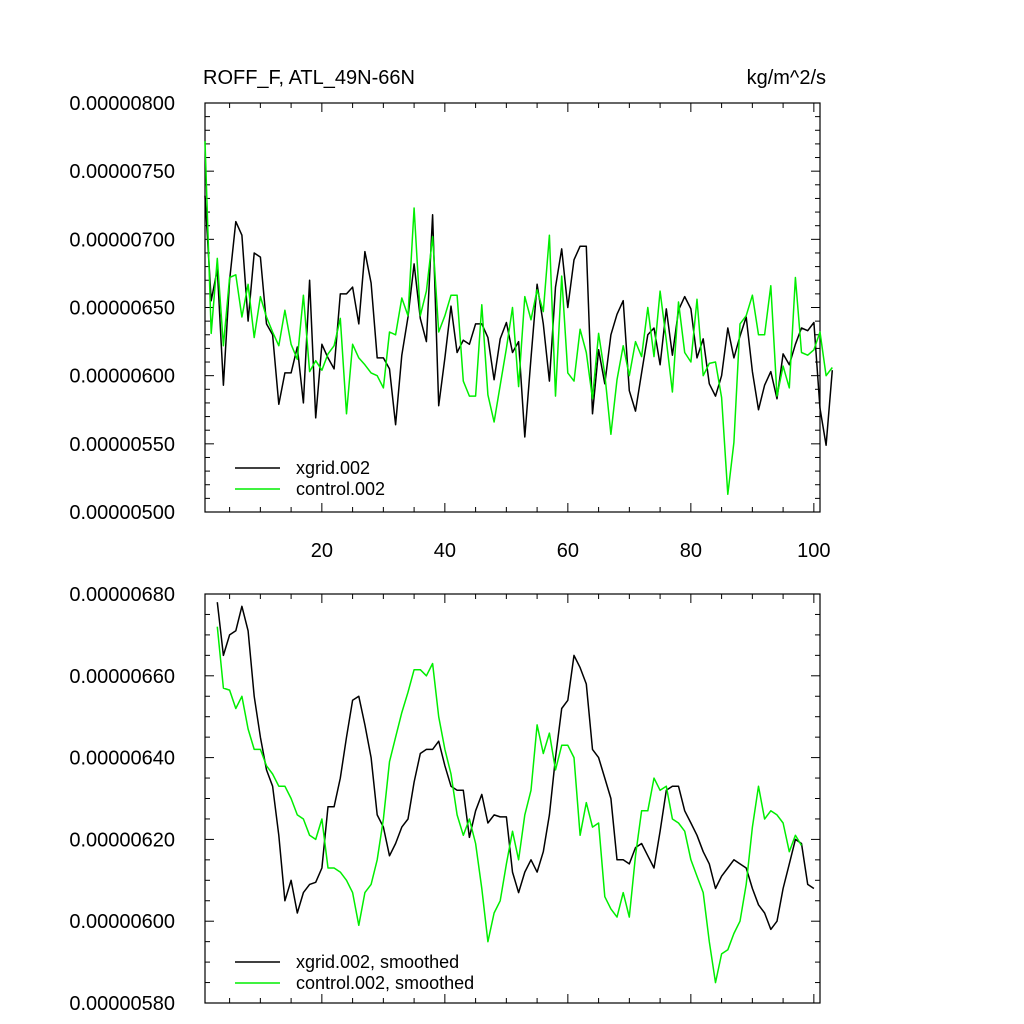 The width and height of the screenshot is (1024, 1024). Describe the element at coordinates (122, 759) in the screenshot. I see `y-tick-label: 0.00000640` at that location.